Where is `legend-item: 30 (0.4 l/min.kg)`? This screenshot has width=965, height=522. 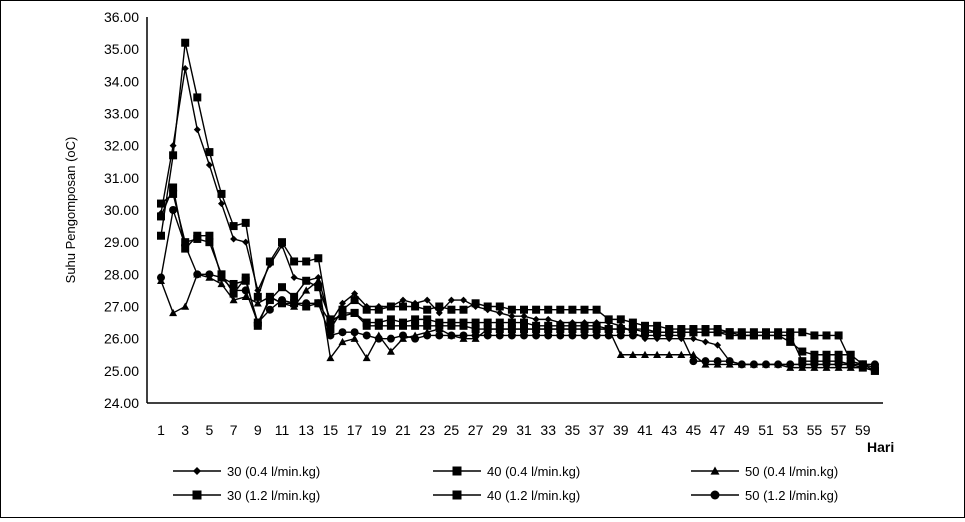
legend-item: 30 (0.4 l/min.kg) is located at coordinates (246, 471).